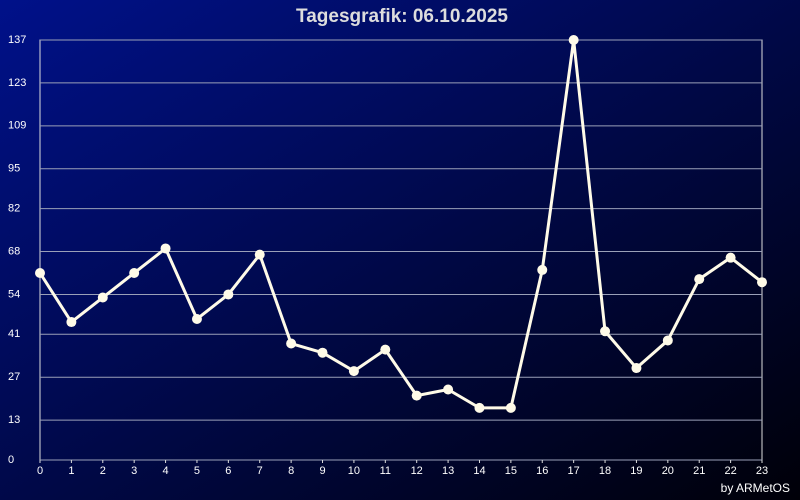 The image size is (800, 500). I want to click on x-tick-label: 15, so click(511, 471).